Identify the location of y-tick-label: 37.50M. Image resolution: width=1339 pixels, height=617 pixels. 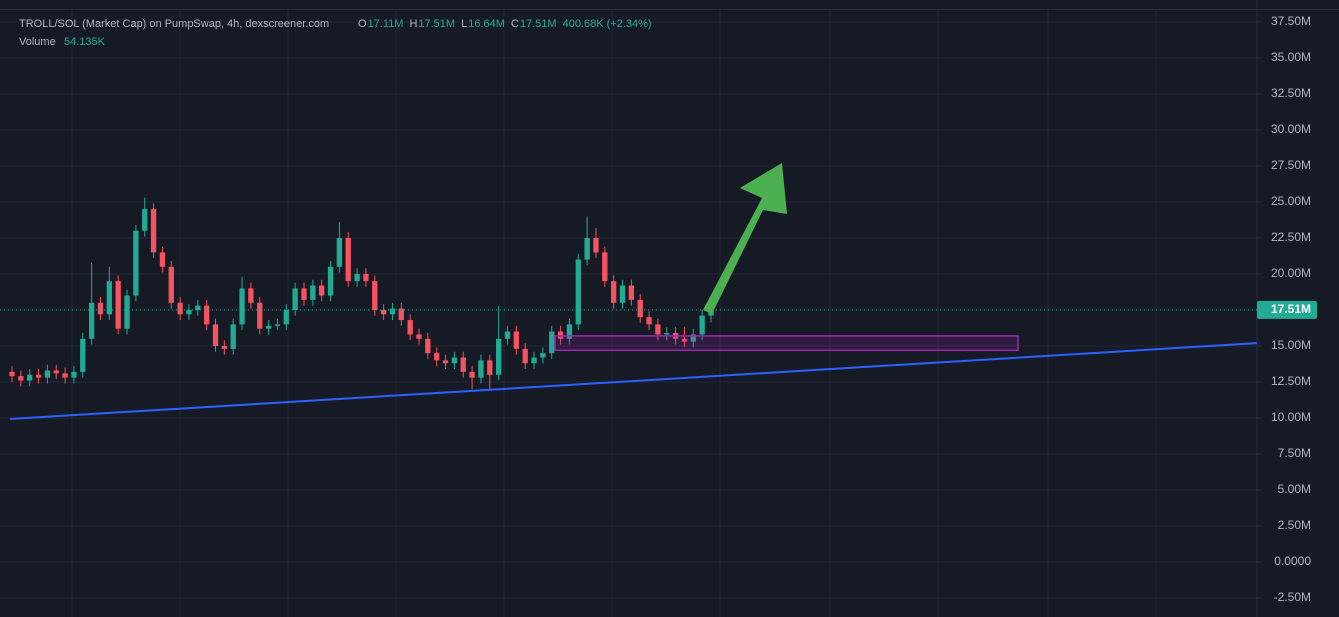
(1291, 21).